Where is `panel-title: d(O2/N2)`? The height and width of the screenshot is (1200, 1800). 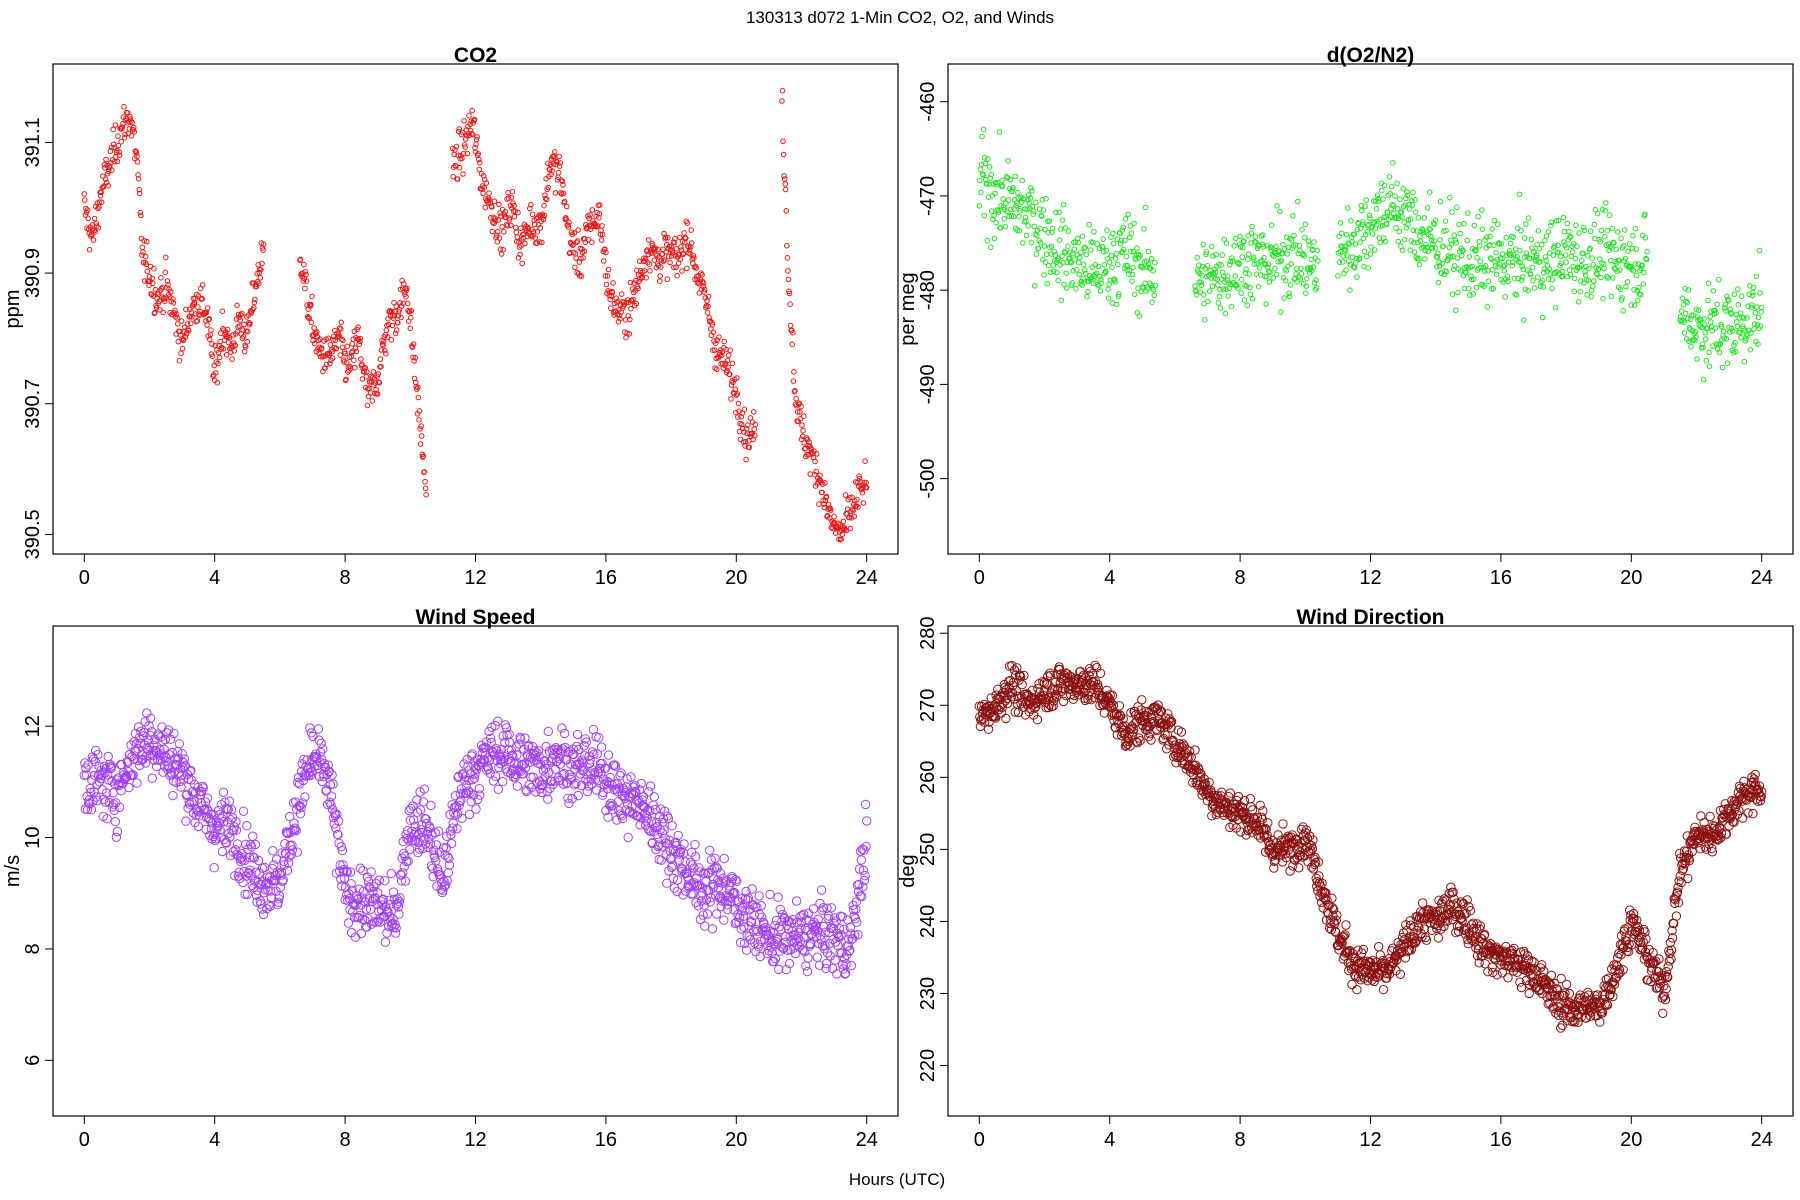
panel-title: d(O2/N2) is located at coordinates (1371, 55).